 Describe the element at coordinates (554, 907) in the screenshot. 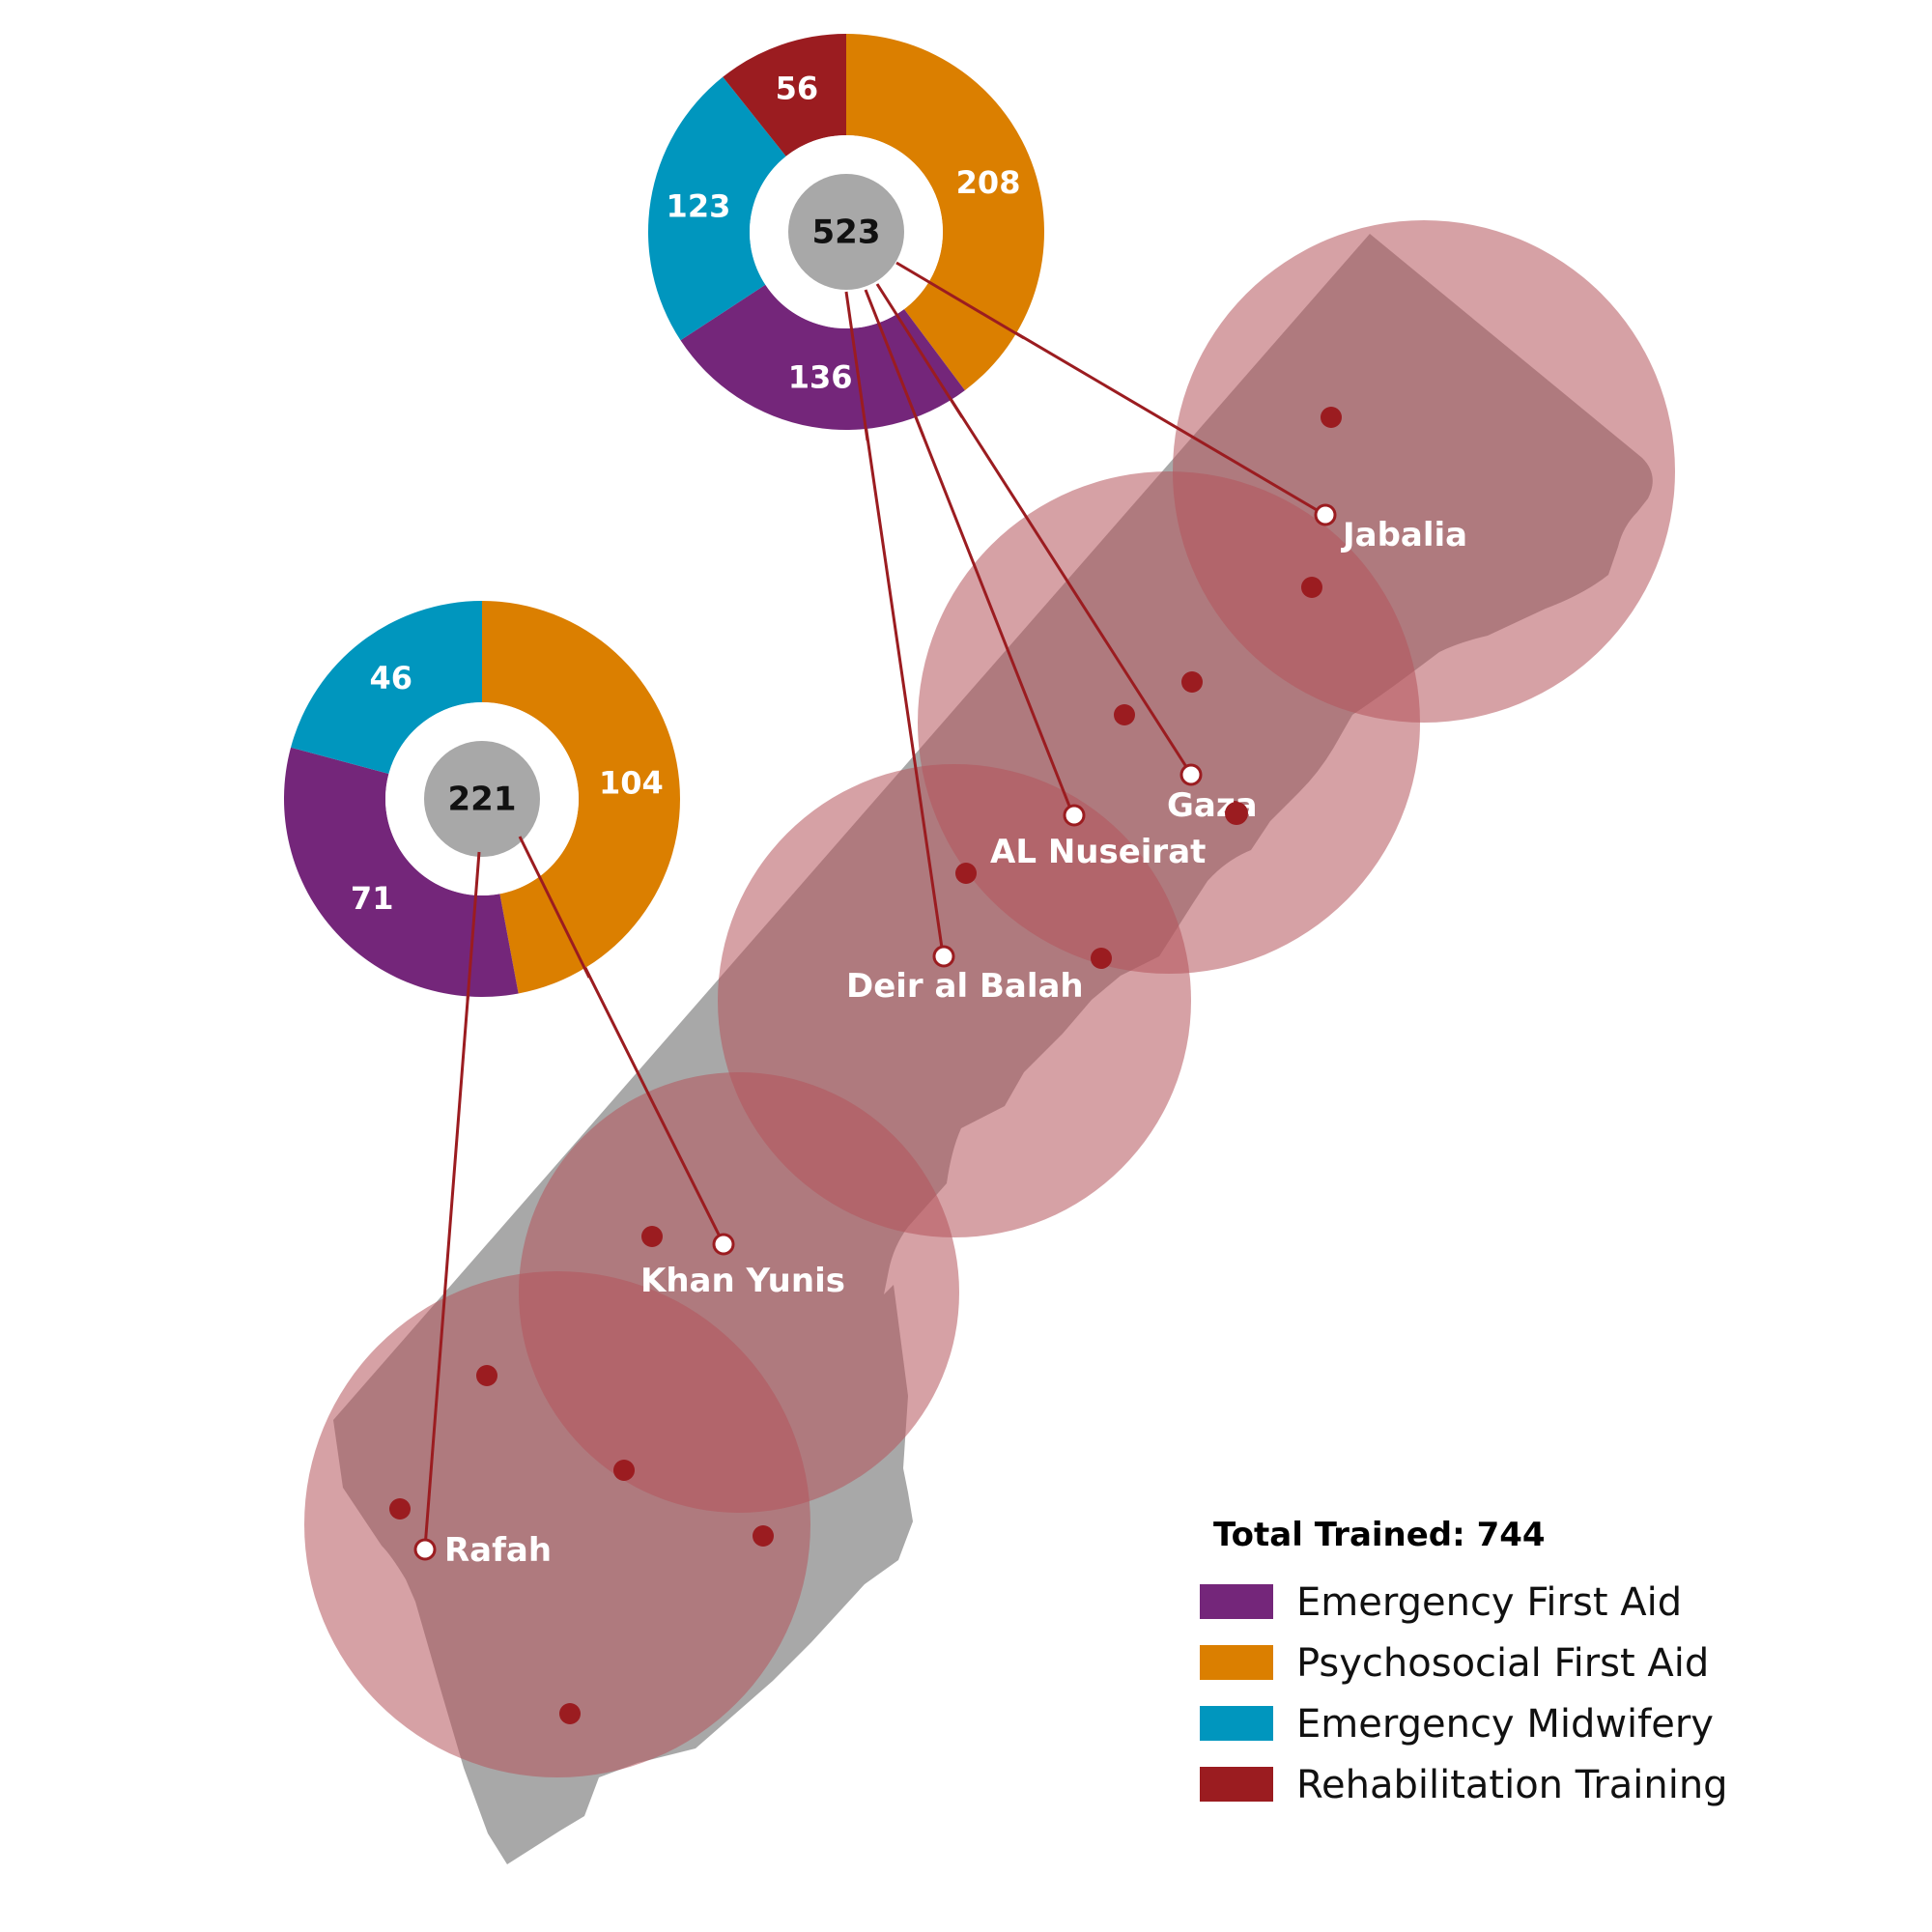

I see `connector-origin-khan-yunis` at that location.